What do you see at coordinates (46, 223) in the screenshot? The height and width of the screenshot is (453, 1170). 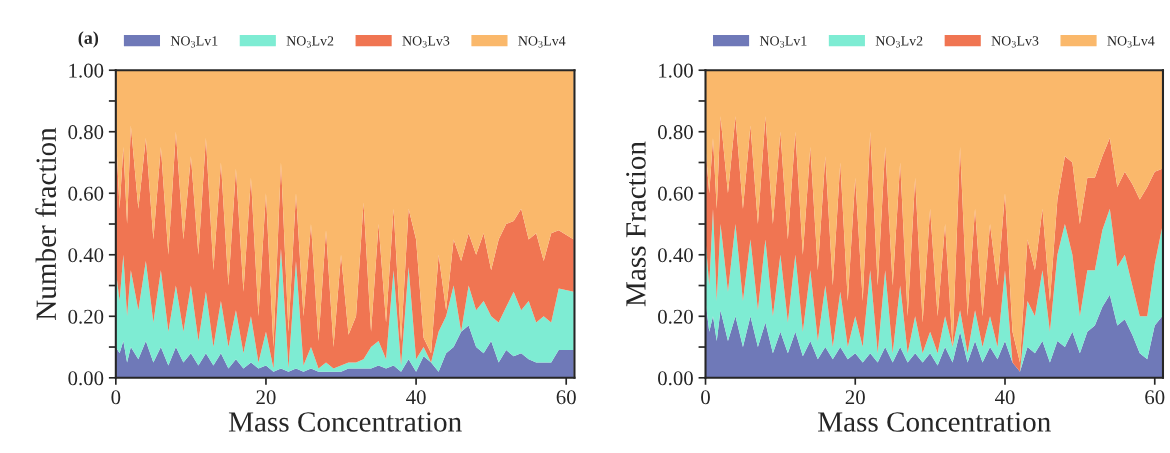 I see `y-axis-title: Number fraction` at bounding box center [46, 223].